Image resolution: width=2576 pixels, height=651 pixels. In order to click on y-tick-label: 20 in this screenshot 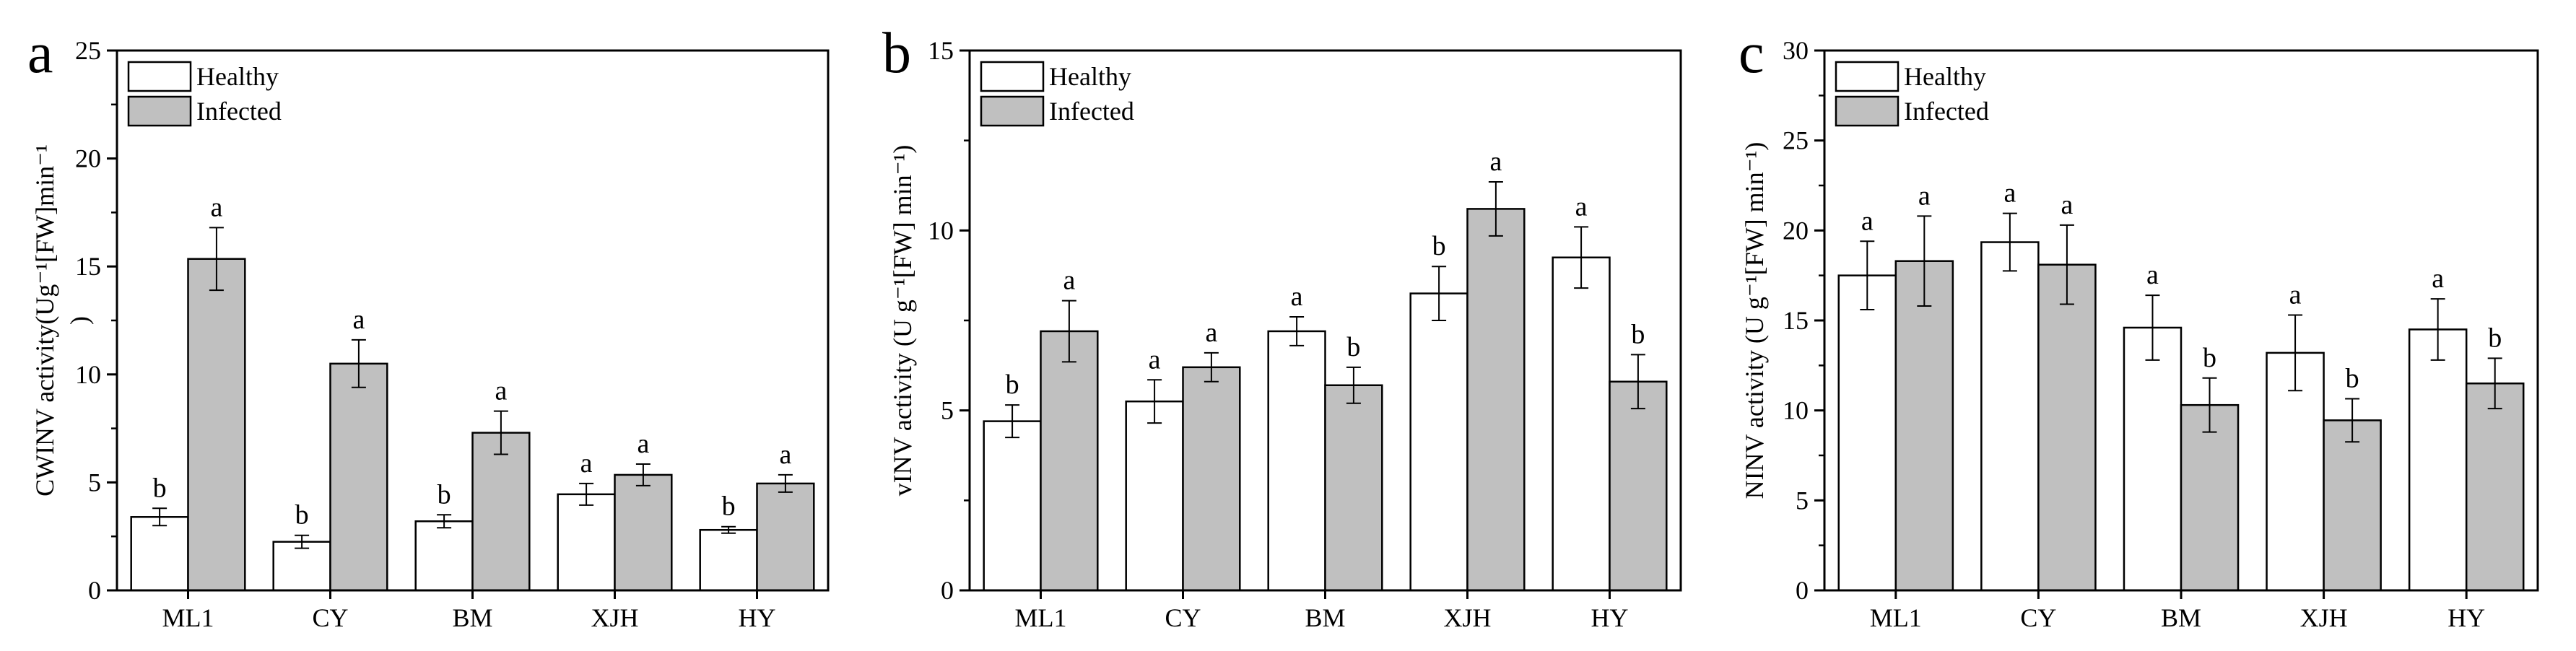, I will do `click(88, 158)`.